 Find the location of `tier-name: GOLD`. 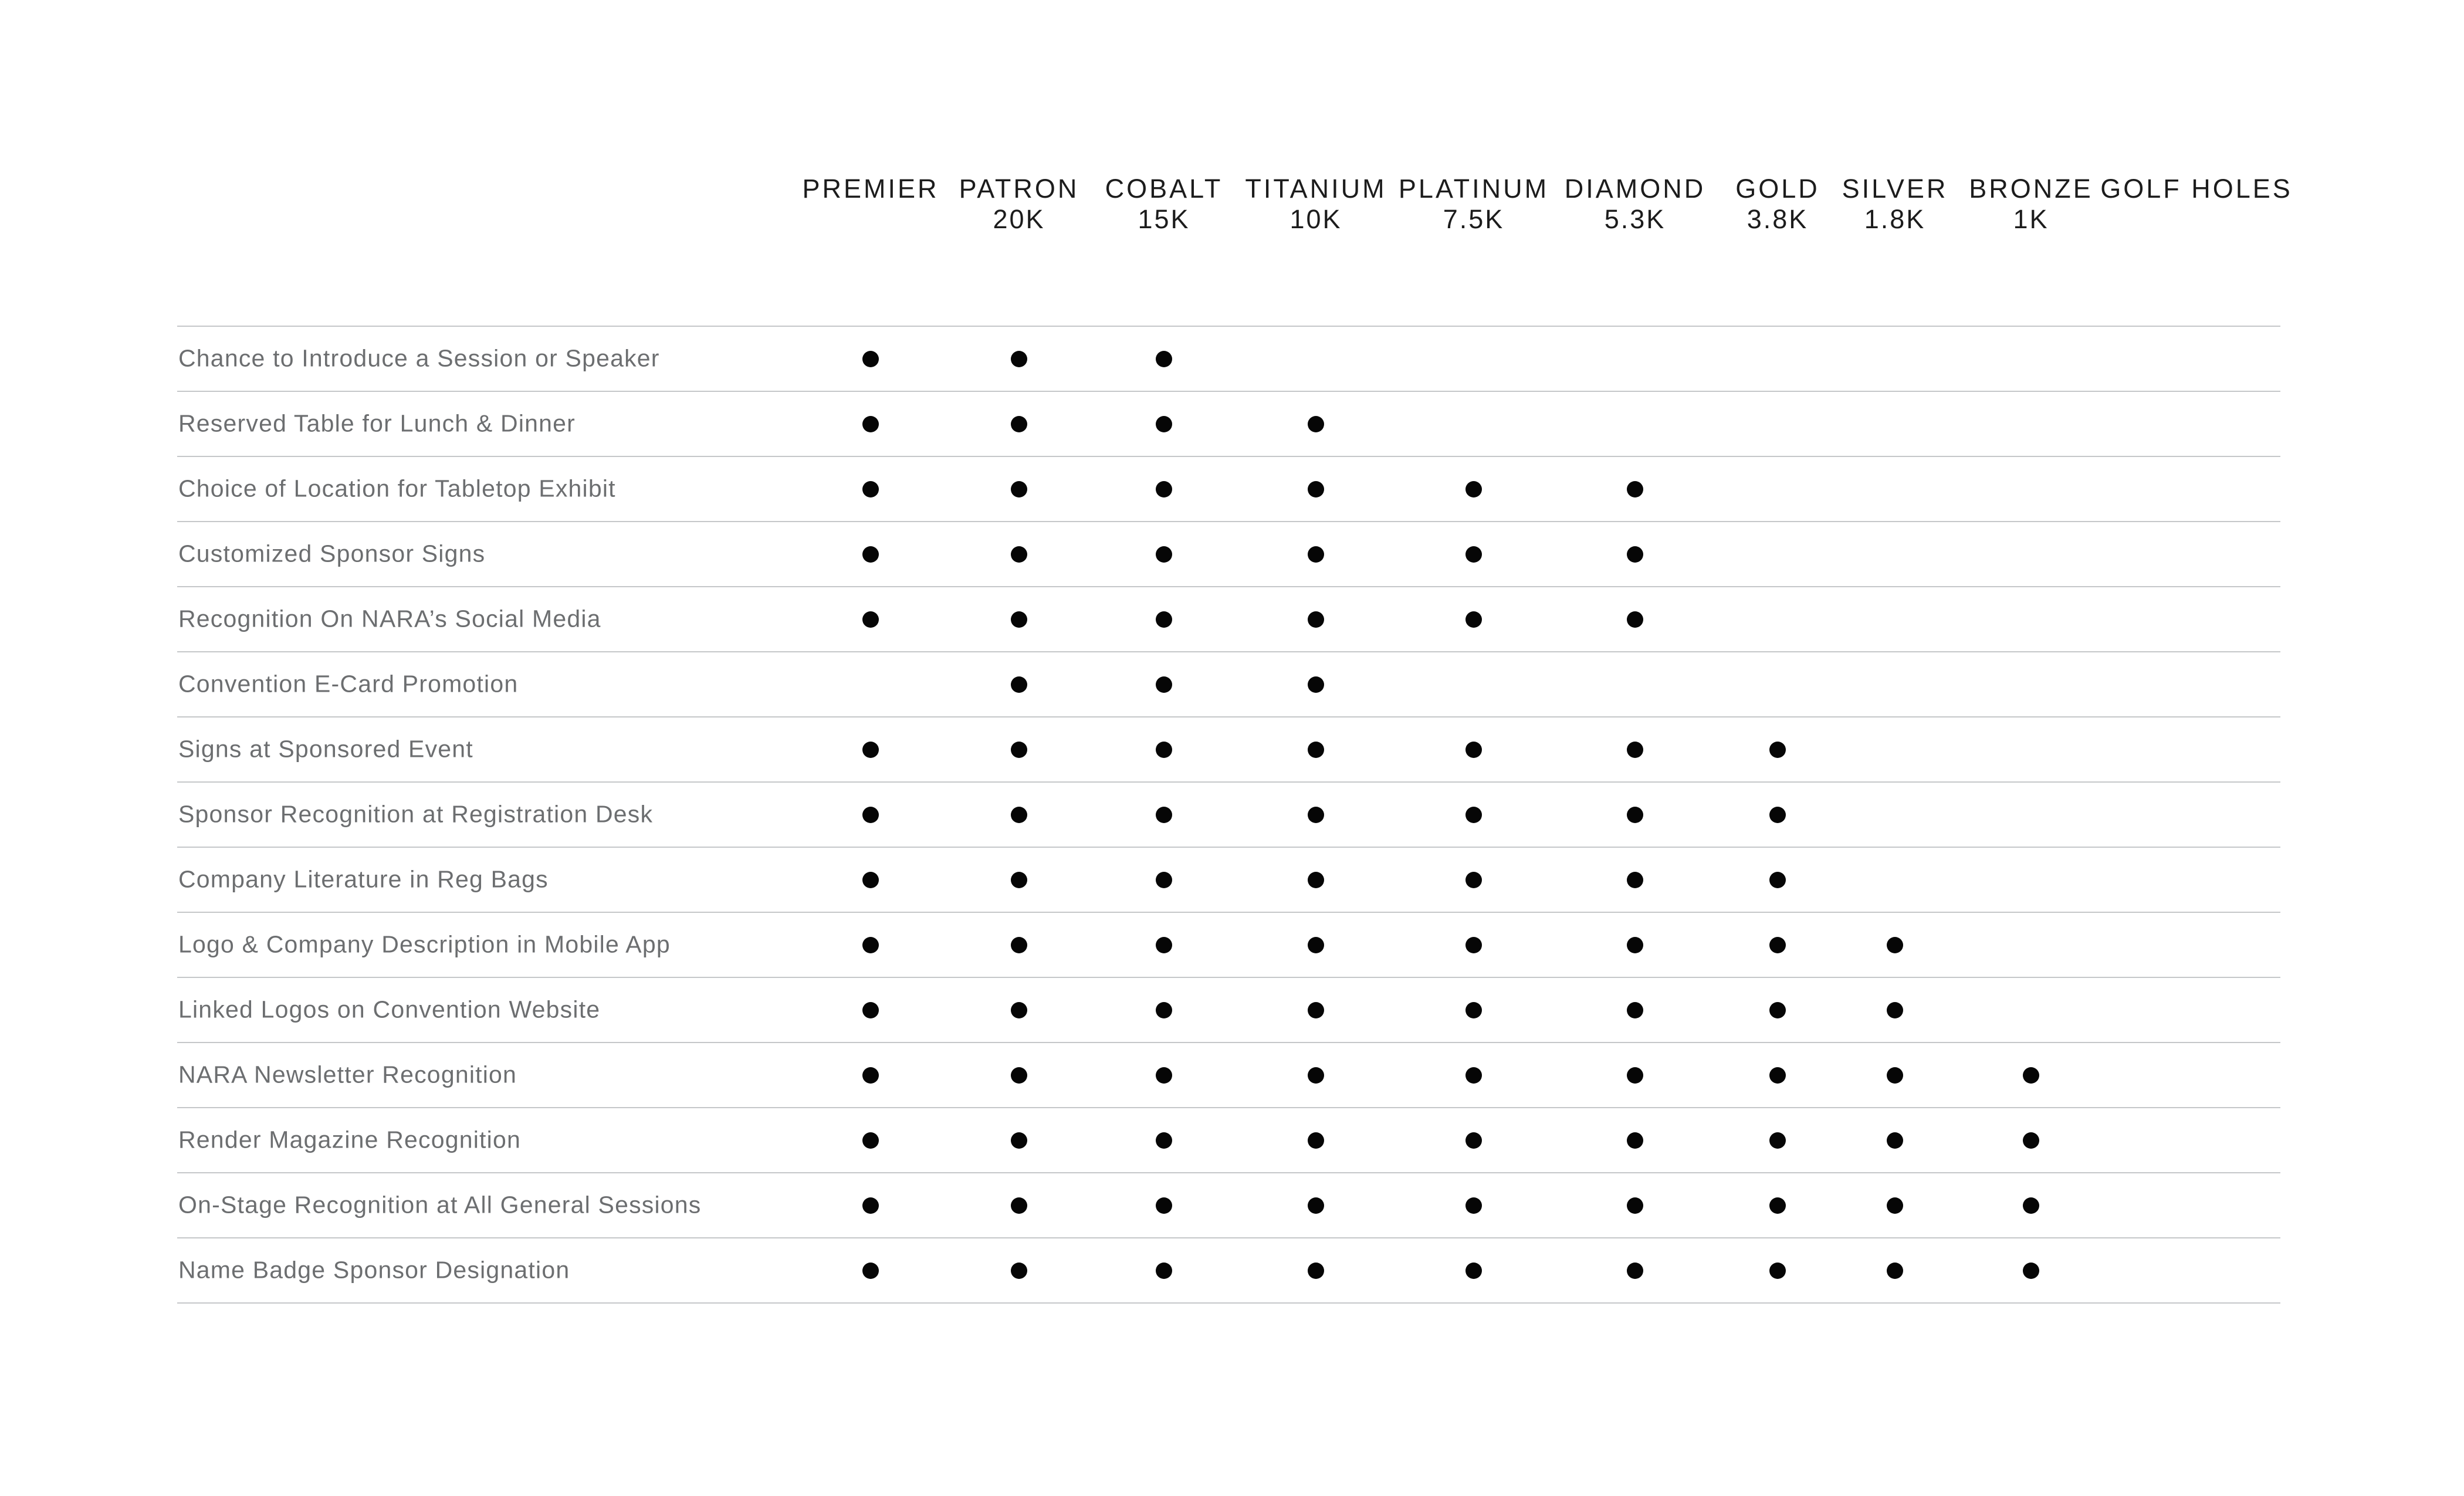

tier-name: GOLD is located at coordinates (1777, 189).